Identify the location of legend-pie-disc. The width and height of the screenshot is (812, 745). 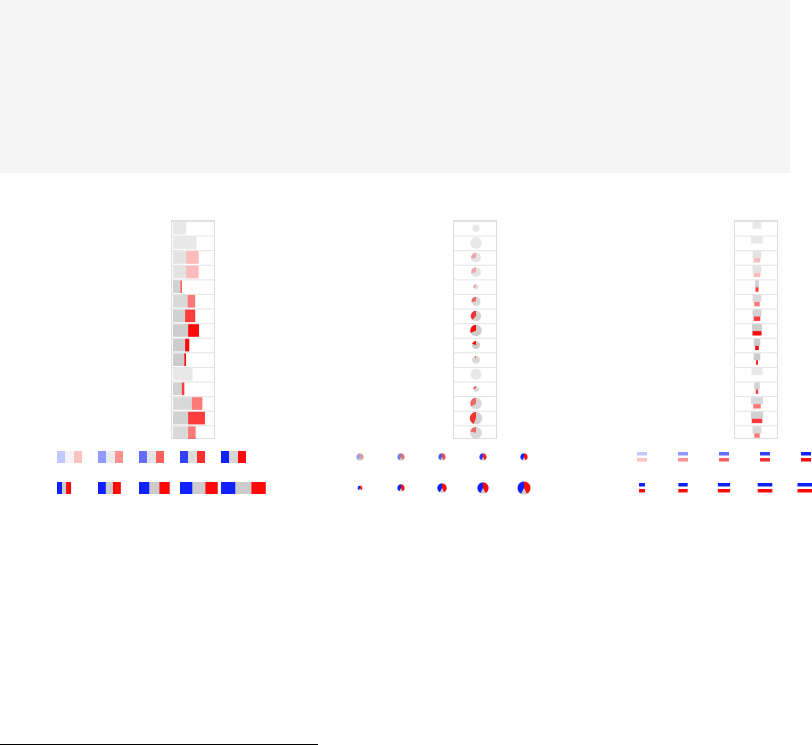
(401, 457).